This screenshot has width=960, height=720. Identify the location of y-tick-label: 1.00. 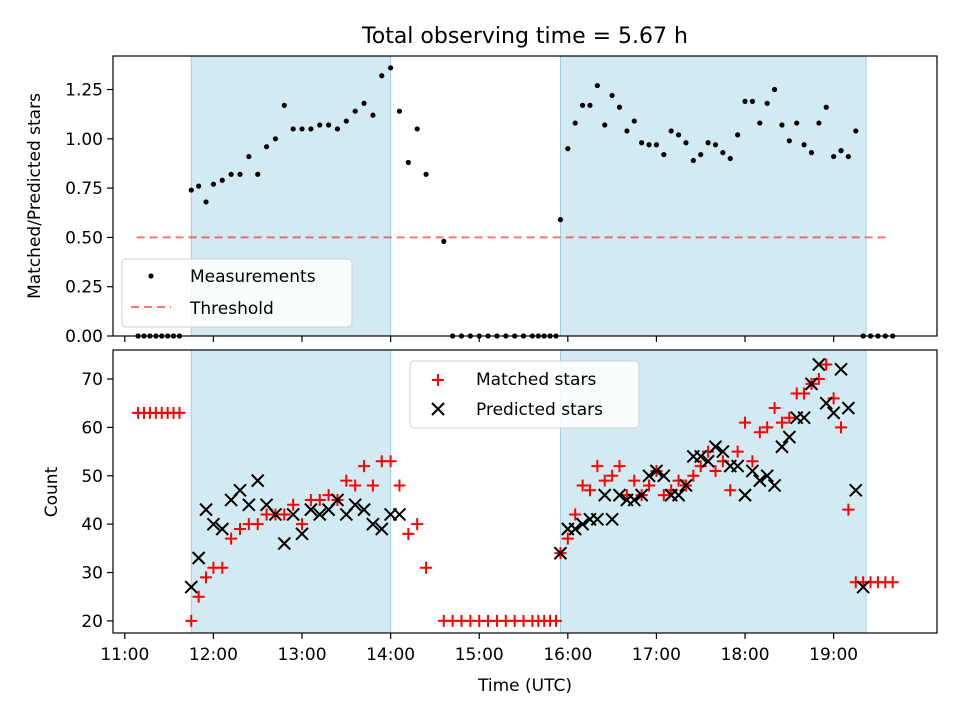
(84, 140).